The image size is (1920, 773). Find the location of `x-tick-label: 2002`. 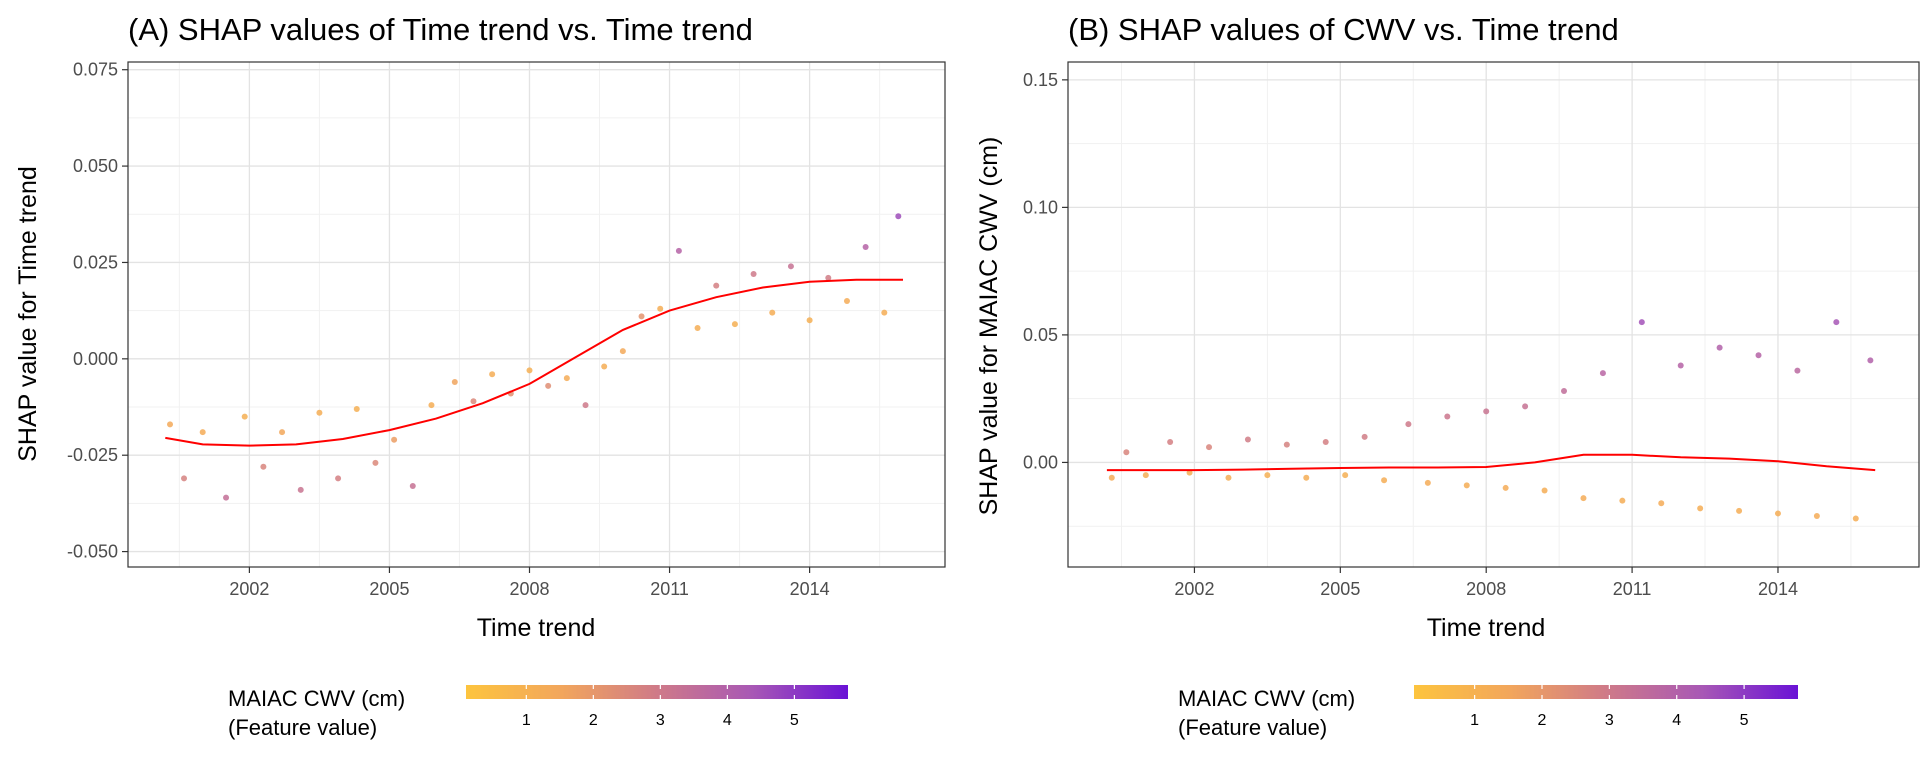

x-tick-label: 2002 is located at coordinates (1194, 589).